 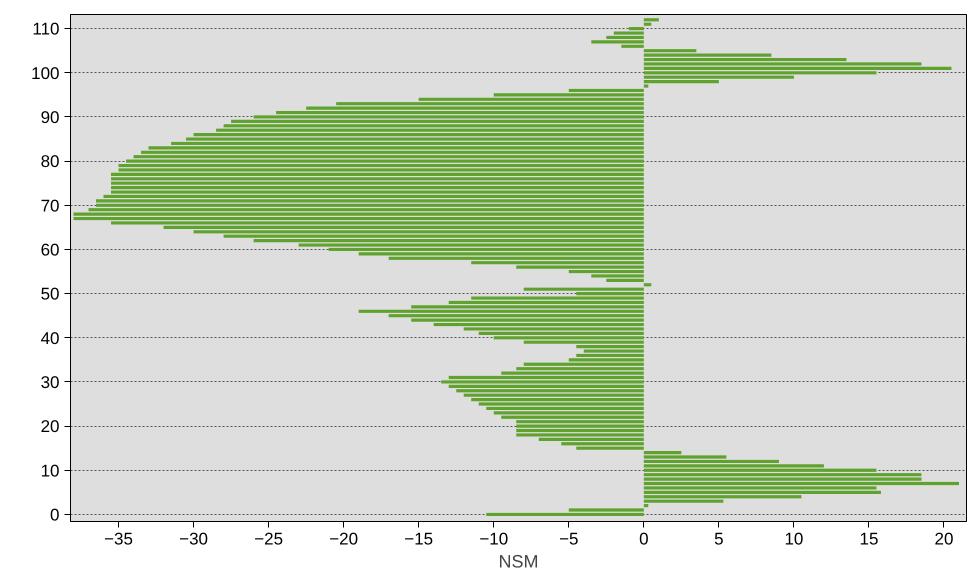 I want to click on y-tick-label: 70, so click(x=50, y=206).